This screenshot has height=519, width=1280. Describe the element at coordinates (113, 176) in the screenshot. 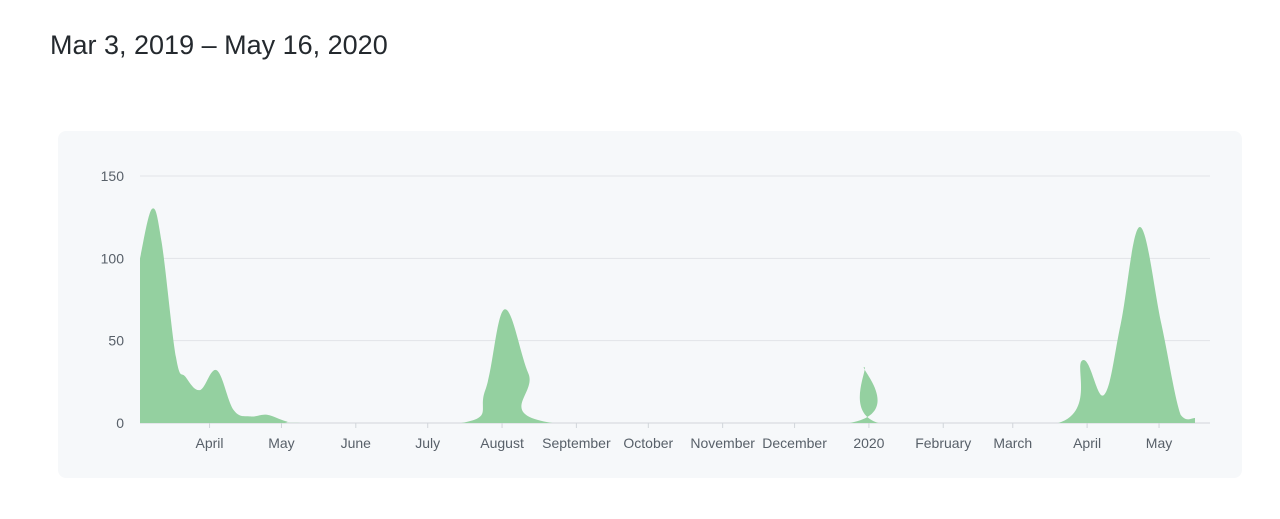

I see `y-tick-label: 150` at that location.